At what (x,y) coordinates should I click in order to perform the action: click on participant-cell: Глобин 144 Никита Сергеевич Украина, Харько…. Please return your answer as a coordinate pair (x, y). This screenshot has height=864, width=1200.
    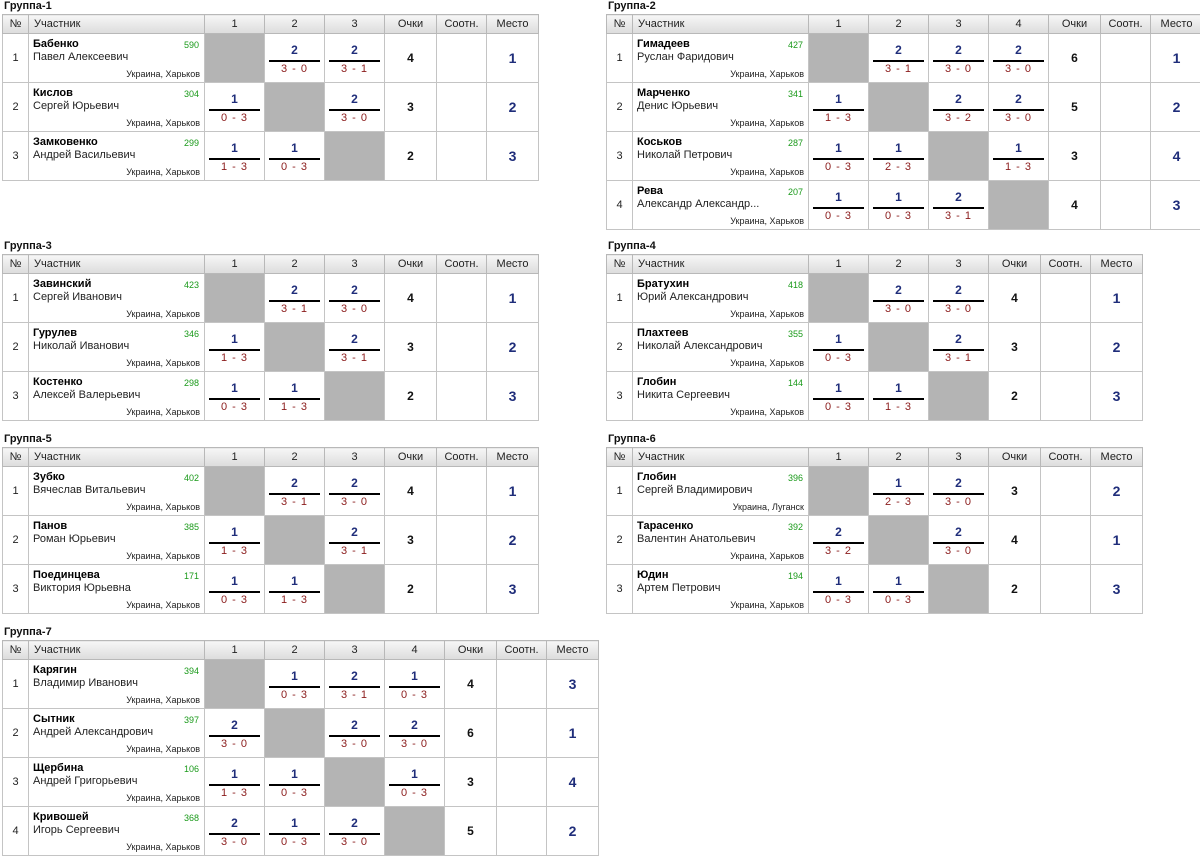
    Looking at the image, I should click on (720, 396).